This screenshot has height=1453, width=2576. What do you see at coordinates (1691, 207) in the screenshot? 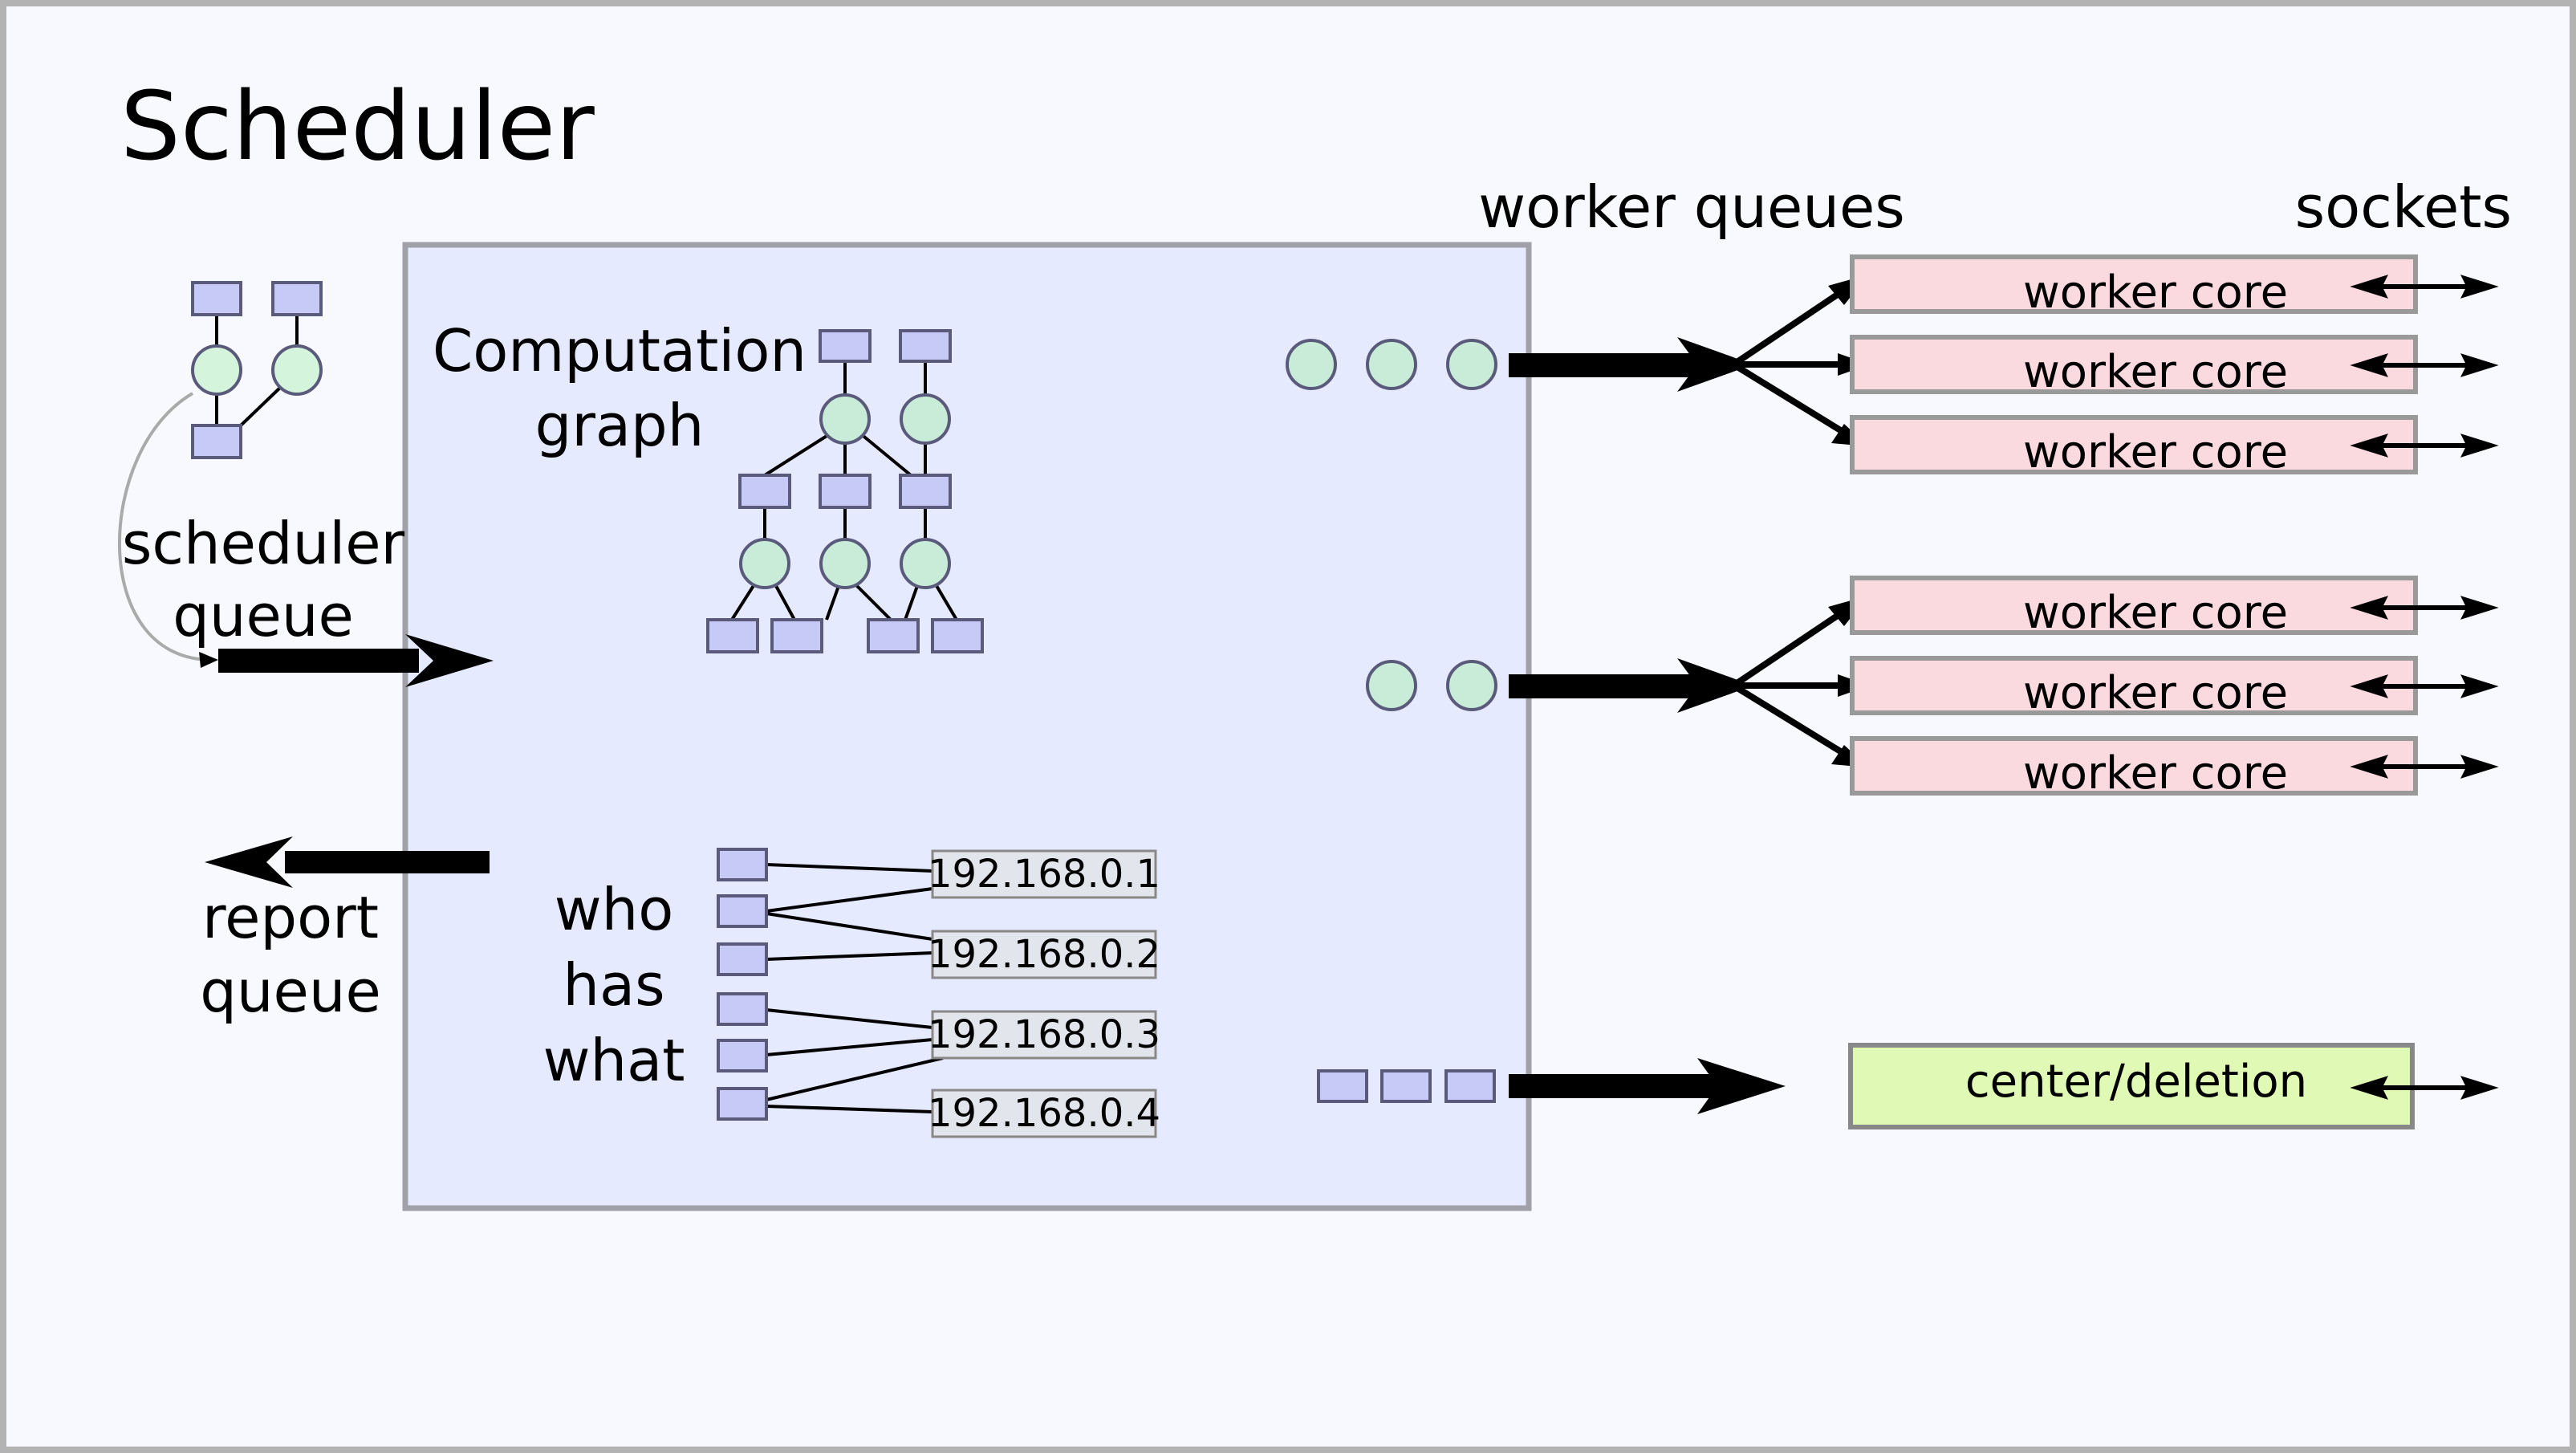
I see `worker-queues-label: worker queues` at bounding box center [1691, 207].